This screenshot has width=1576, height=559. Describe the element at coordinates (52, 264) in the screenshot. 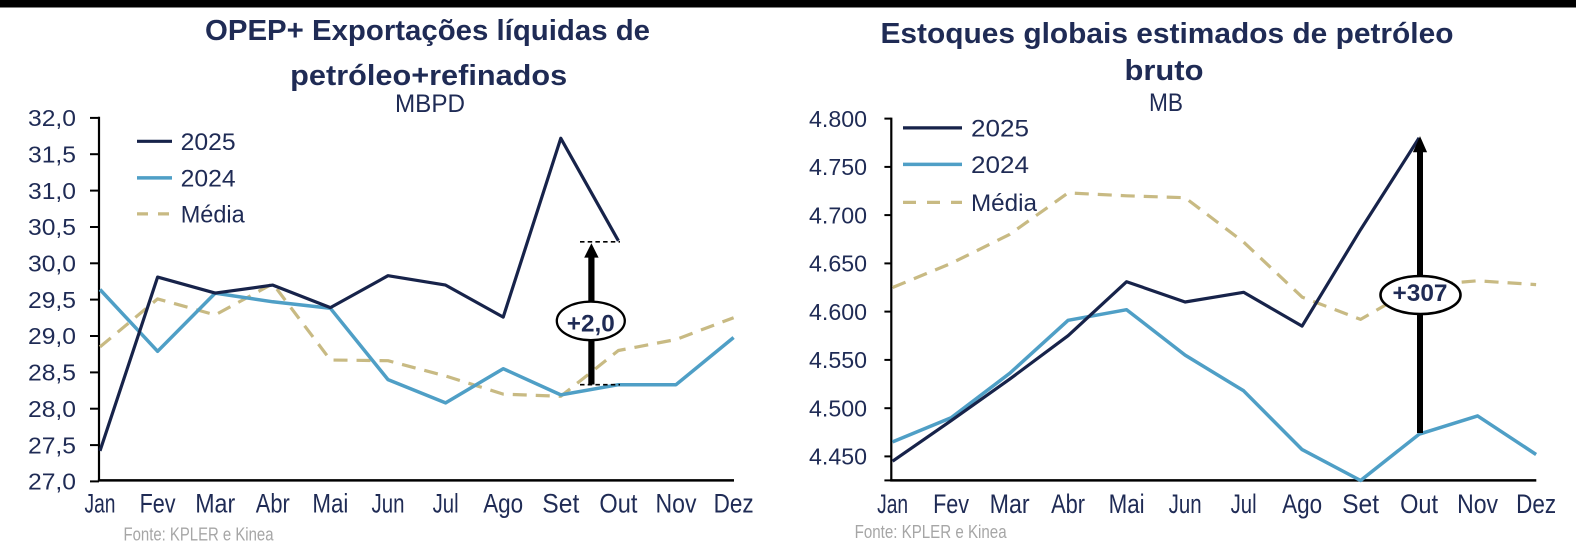

I see `svg-text: 30,0` at that location.